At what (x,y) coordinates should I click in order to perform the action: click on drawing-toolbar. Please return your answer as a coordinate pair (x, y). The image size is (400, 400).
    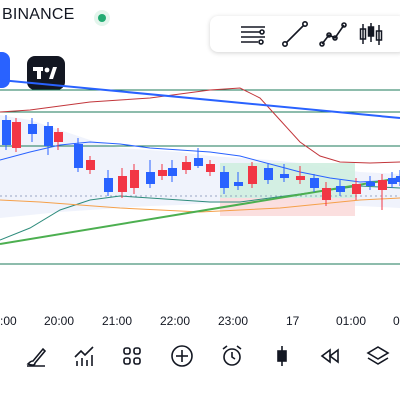
    Looking at the image, I should click on (305, 34).